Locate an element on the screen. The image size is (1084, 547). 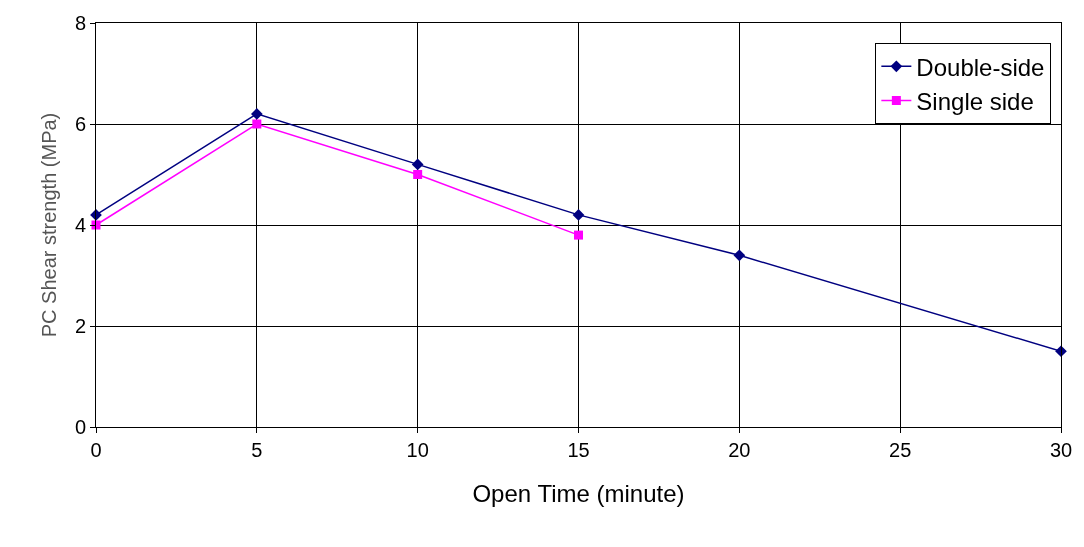
legend-label: Single side is located at coordinates (975, 101).